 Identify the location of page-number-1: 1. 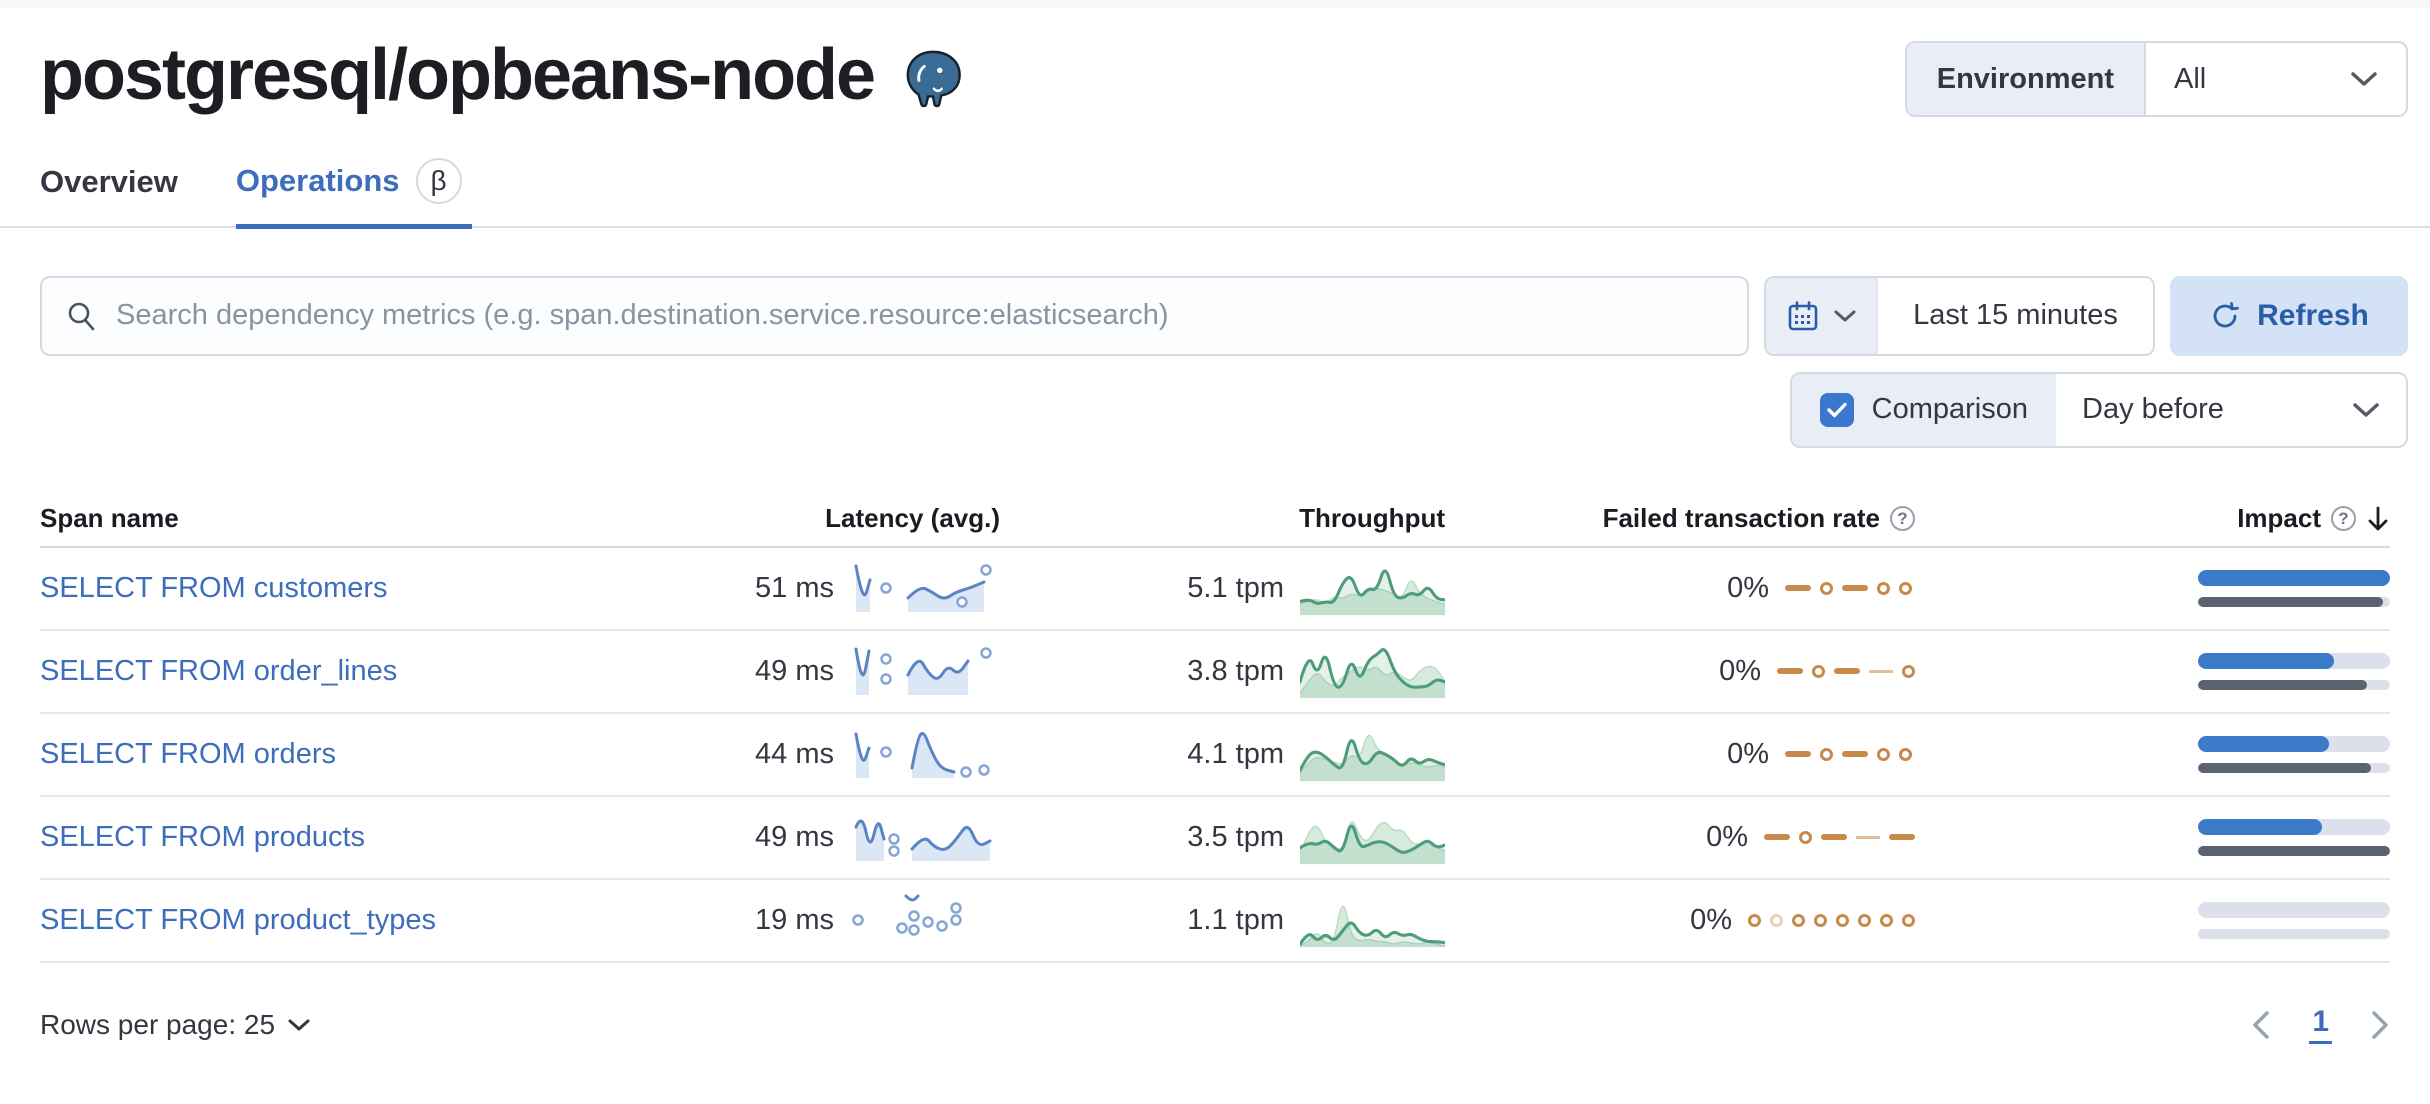
(2320, 1025).